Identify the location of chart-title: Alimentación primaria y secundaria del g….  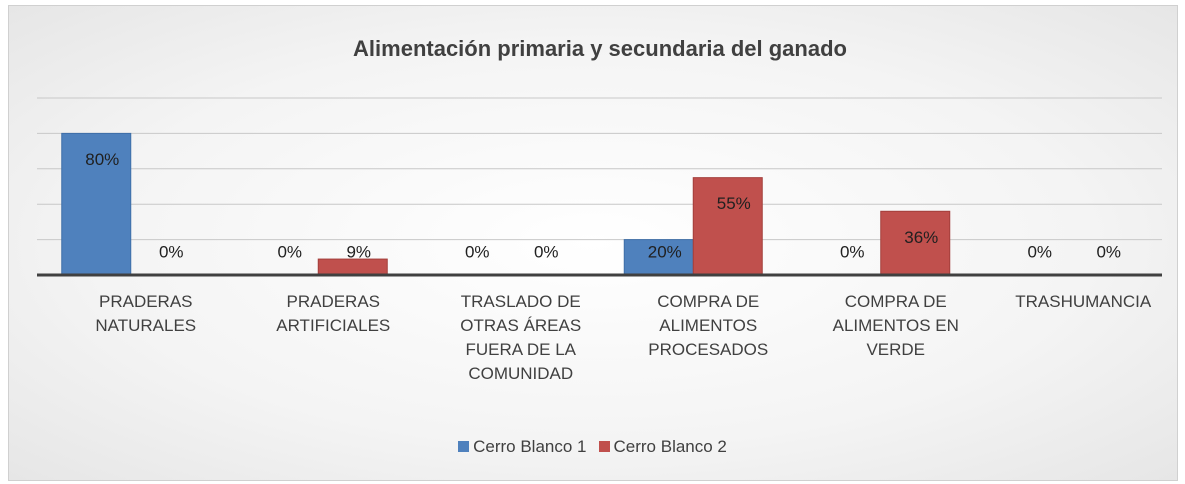
(600, 48).